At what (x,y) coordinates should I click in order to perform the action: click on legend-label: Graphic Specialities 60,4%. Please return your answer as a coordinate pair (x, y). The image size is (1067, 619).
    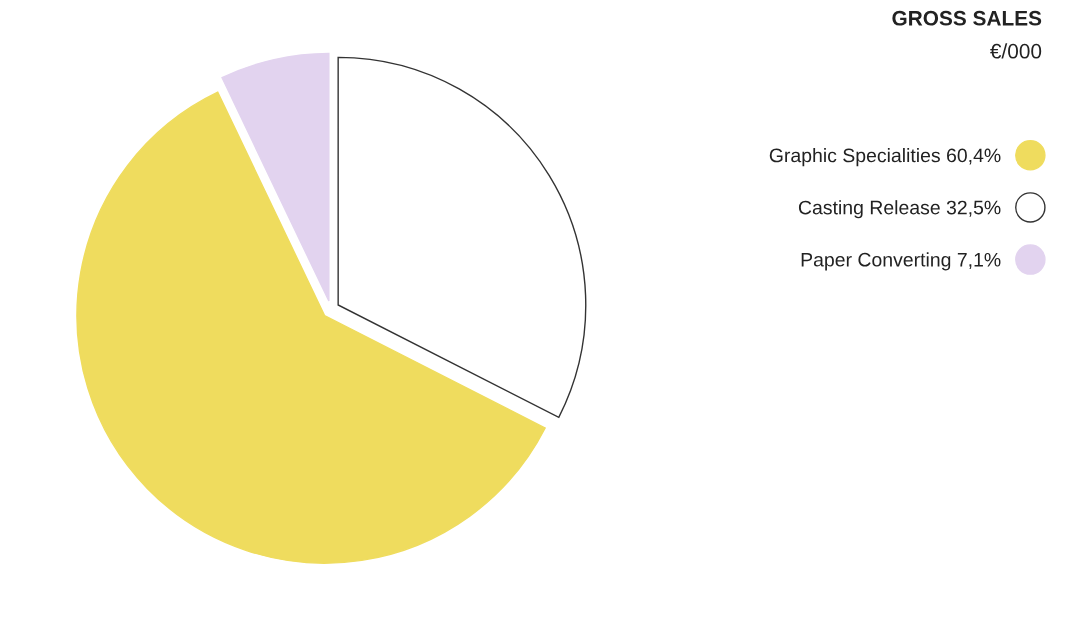
    Looking at the image, I should click on (885, 157).